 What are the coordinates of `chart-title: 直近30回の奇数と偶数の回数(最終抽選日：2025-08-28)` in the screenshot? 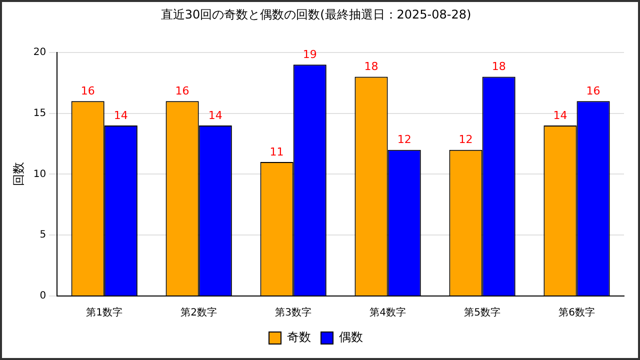 It's located at (316, 14).